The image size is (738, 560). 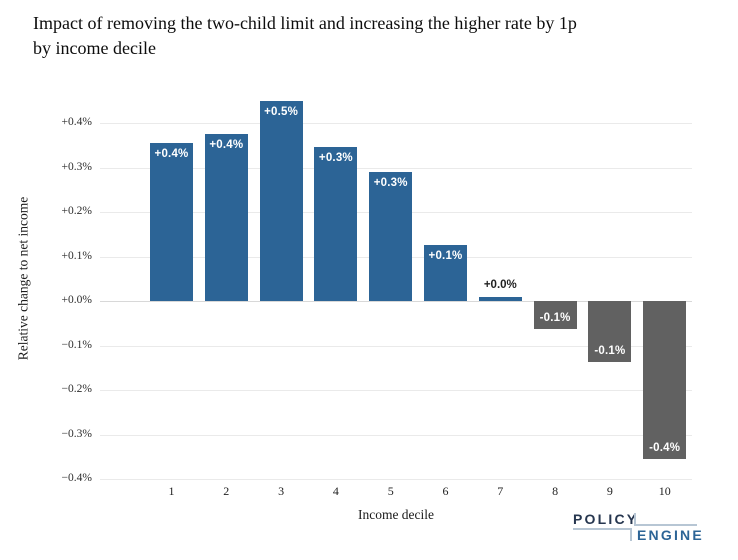 What do you see at coordinates (76, 478) in the screenshot?
I see `y-tick-label: −0.4%` at bounding box center [76, 478].